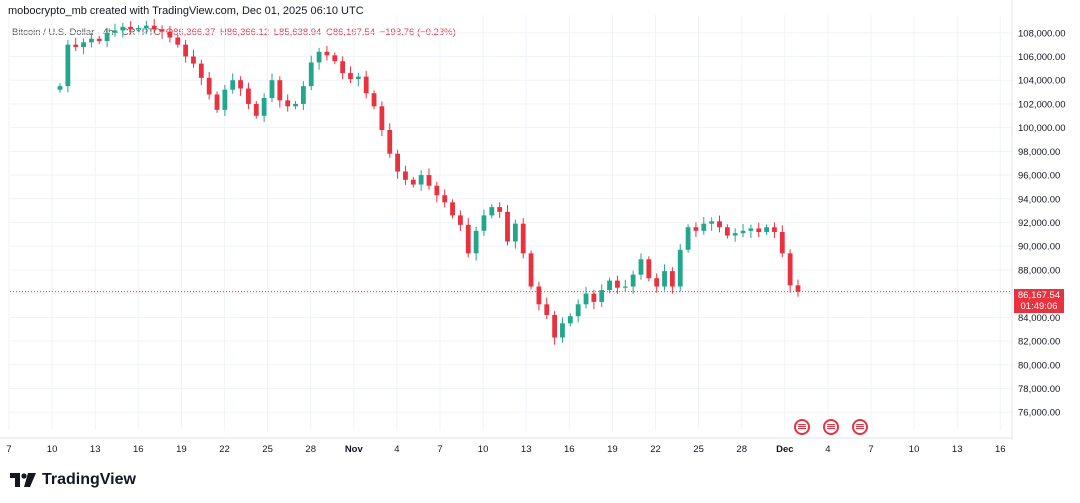 This screenshot has width=1080, height=503. What do you see at coordinates (1039, 365) in the screenshot?
I see `y-tick-label: 80,000.00` at bounding box center [1039, 365].